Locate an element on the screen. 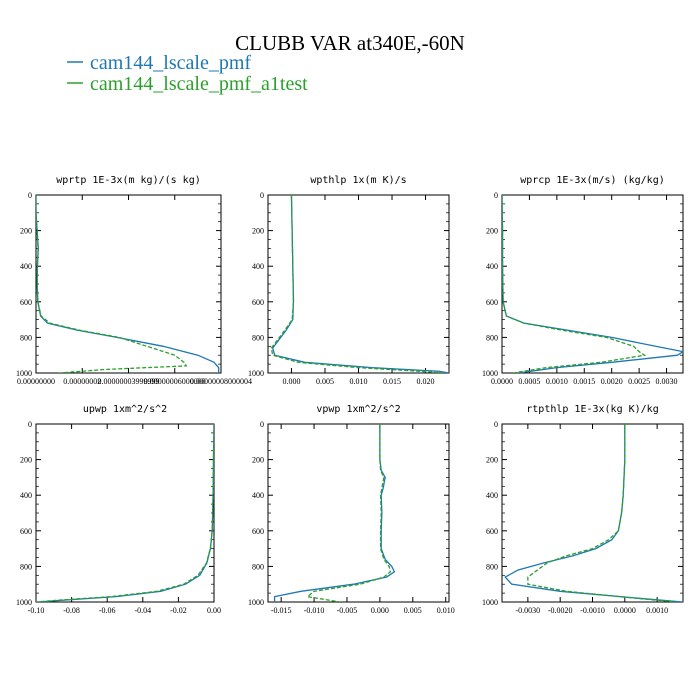 This screenshot has width=700, height=700. panel-title: rtpthlp 1E-3x(kg K)/kg is located at coordinates (592, 409).